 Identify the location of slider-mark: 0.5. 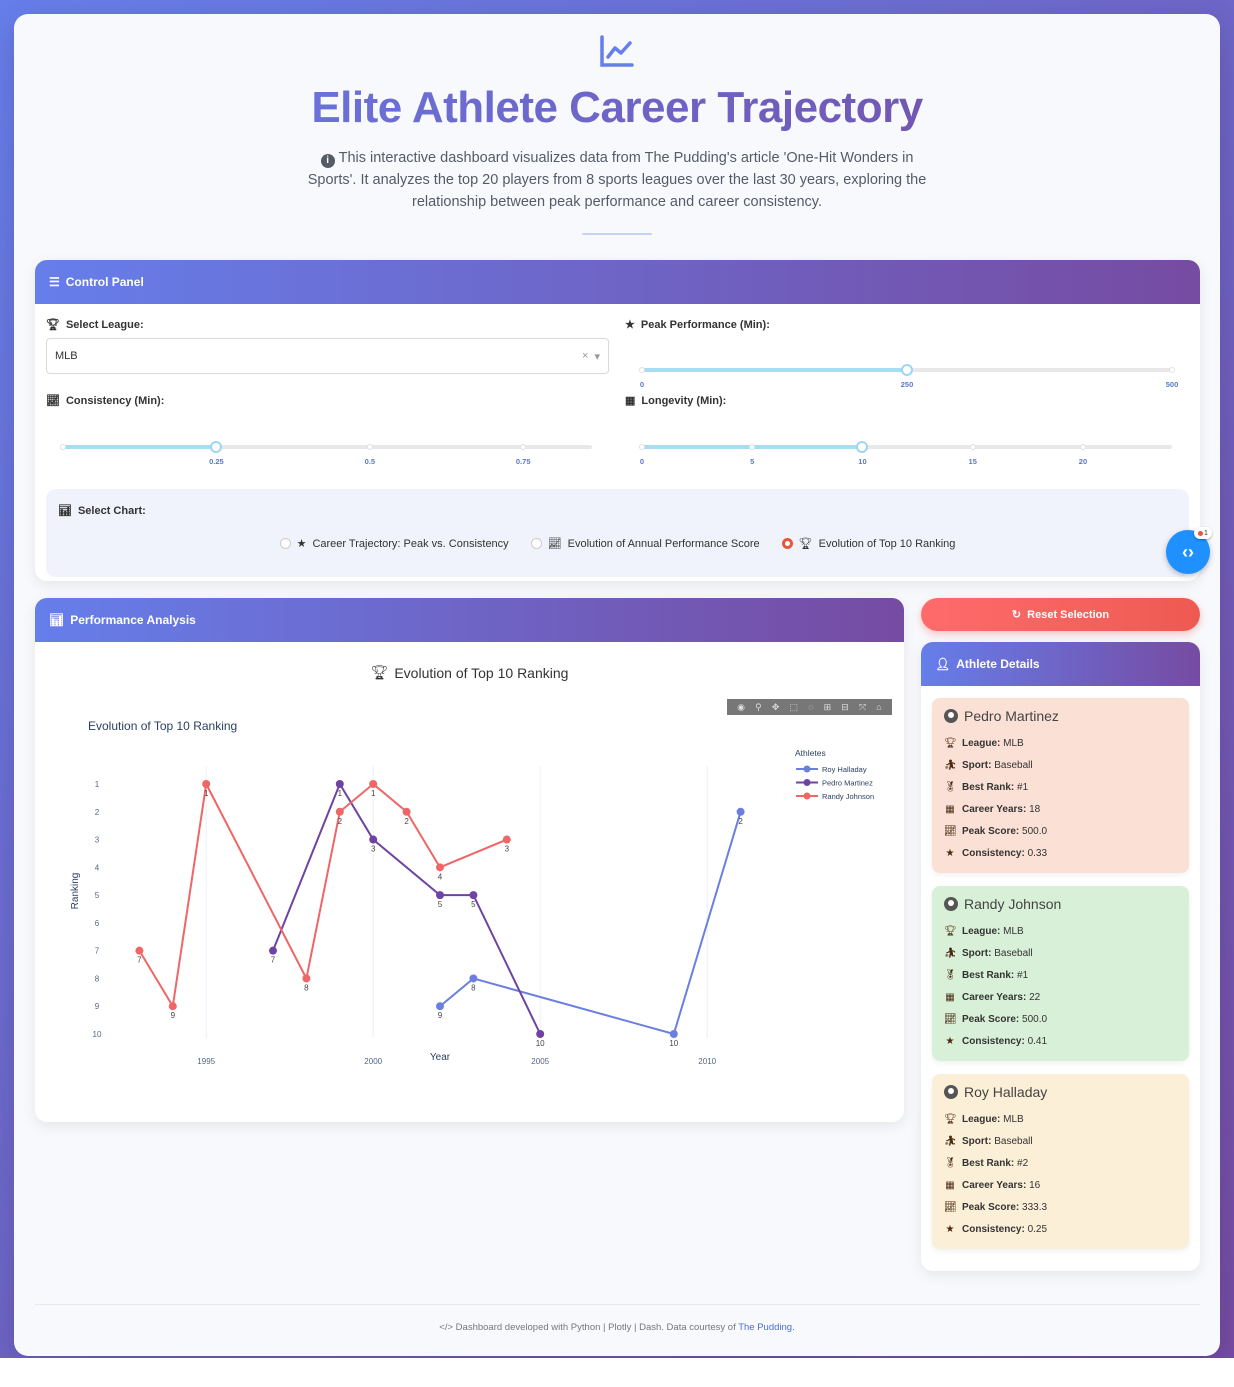
(370, 461).